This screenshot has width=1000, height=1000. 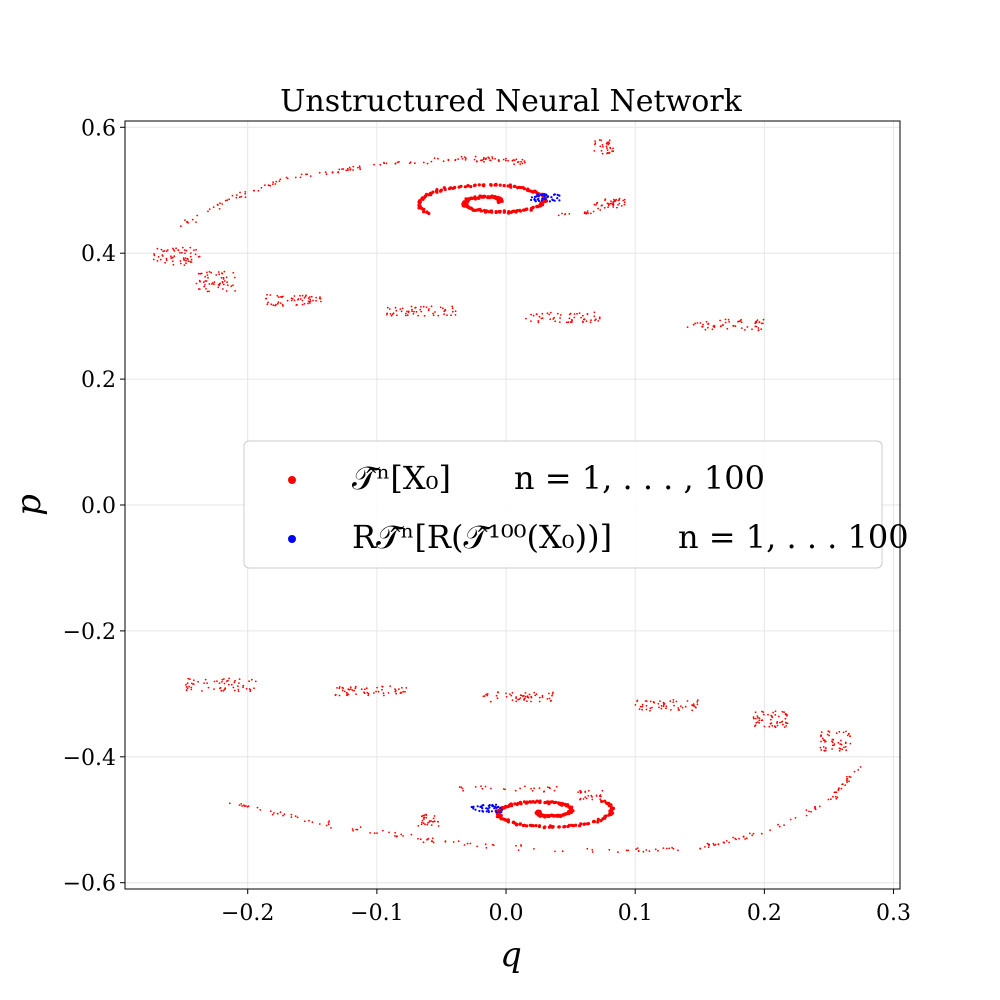 What do you see at coordinates (292, 539) in the screenshot?
I see `legend-marker-blue` at bounding box center [292, 539].